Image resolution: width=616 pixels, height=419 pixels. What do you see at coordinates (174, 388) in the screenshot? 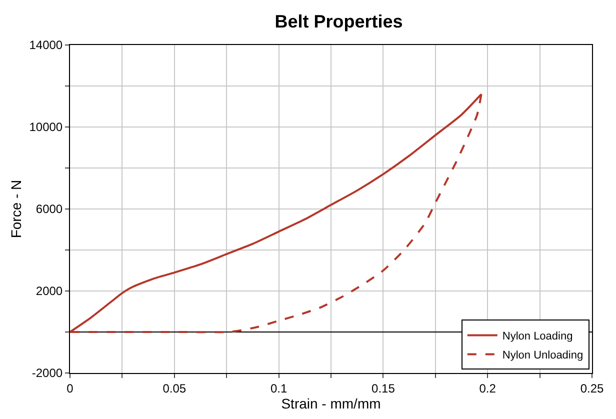
I see `x-tick-label: 0.05` at bounding box center [174, 388].